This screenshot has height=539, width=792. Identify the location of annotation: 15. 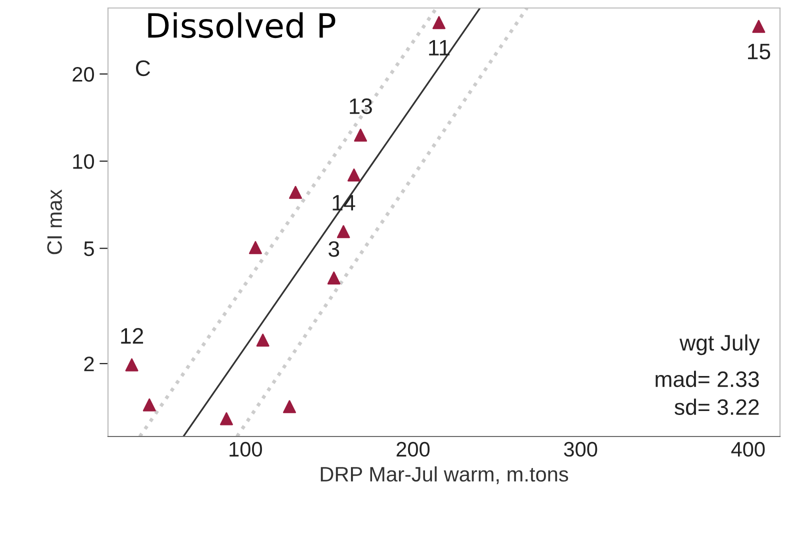
(759, 52).